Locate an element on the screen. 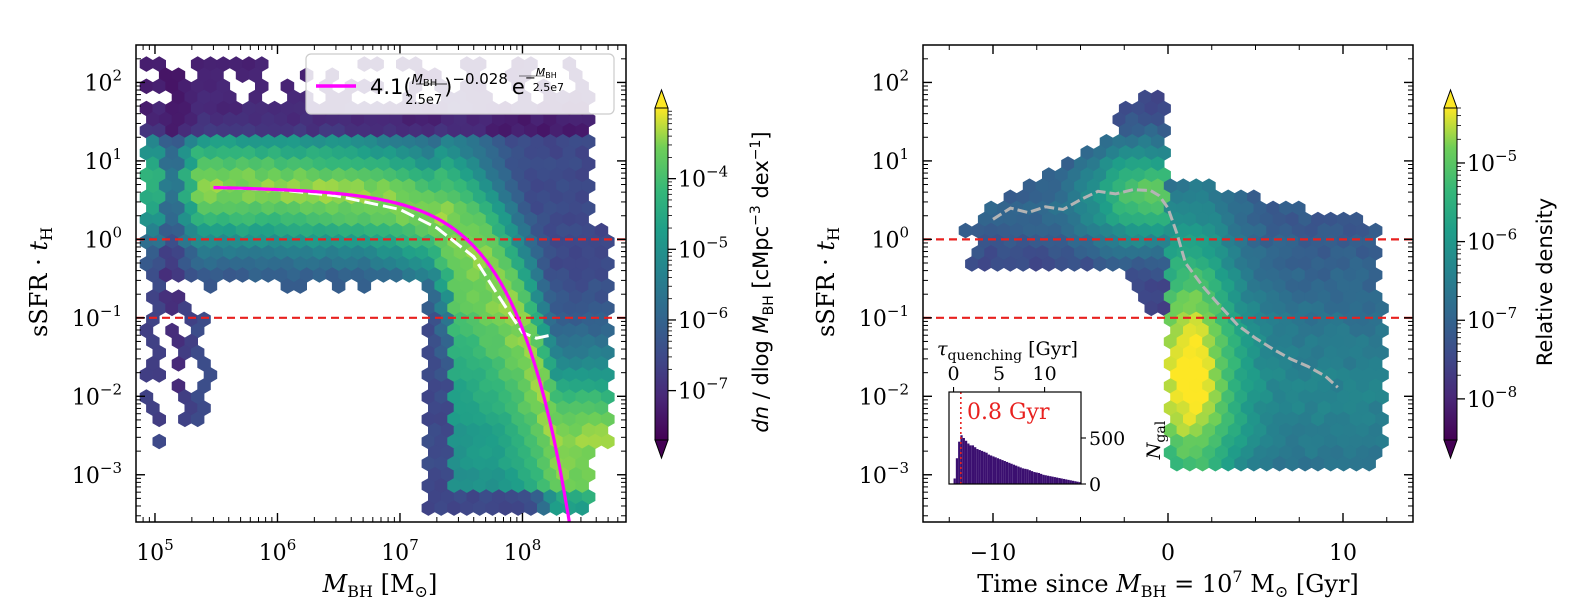 The image size is (1578, 616). right-median-curve is located at coordinates (1165, 288).